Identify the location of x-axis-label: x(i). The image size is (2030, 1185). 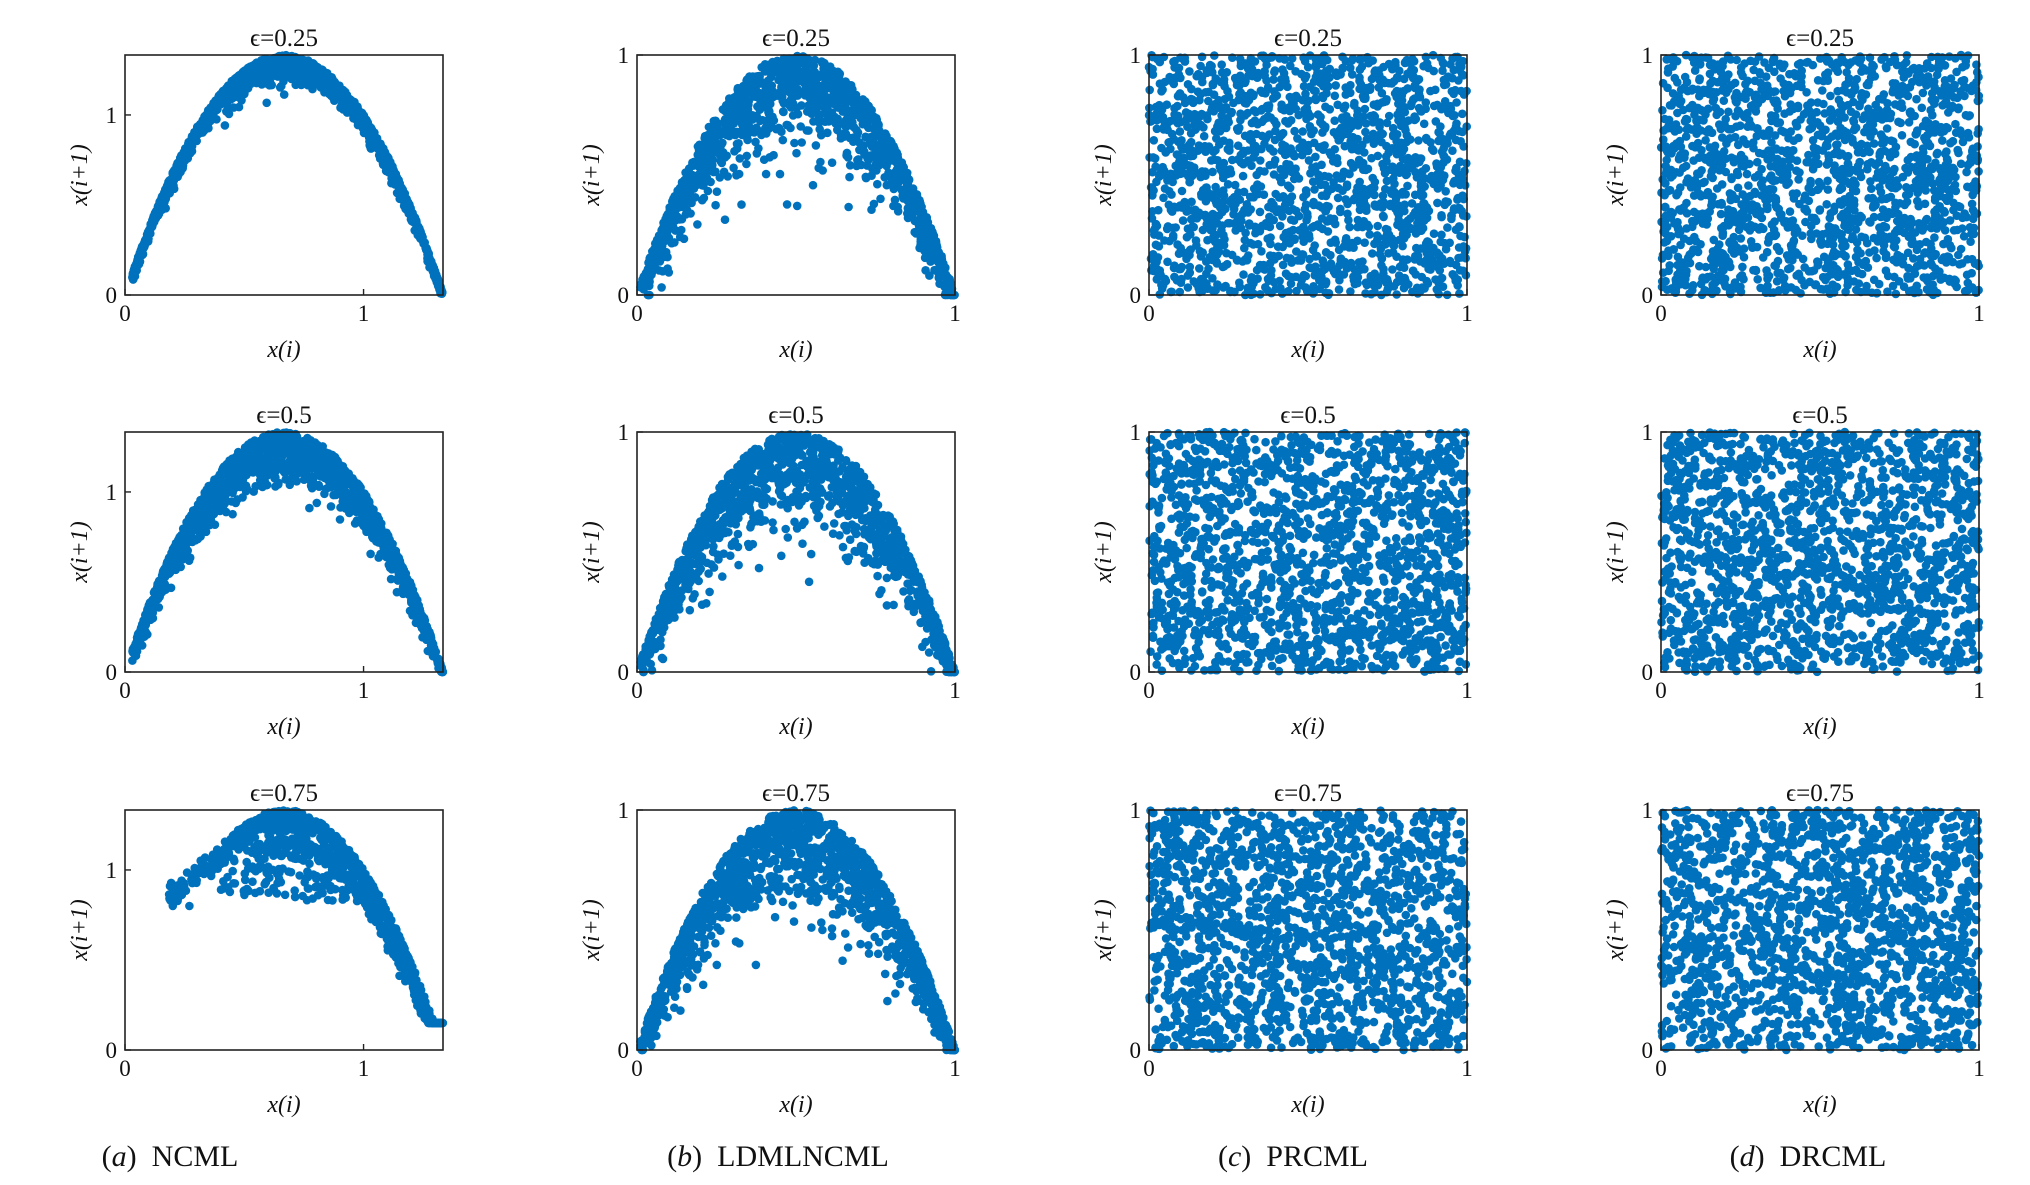
(795, 350).